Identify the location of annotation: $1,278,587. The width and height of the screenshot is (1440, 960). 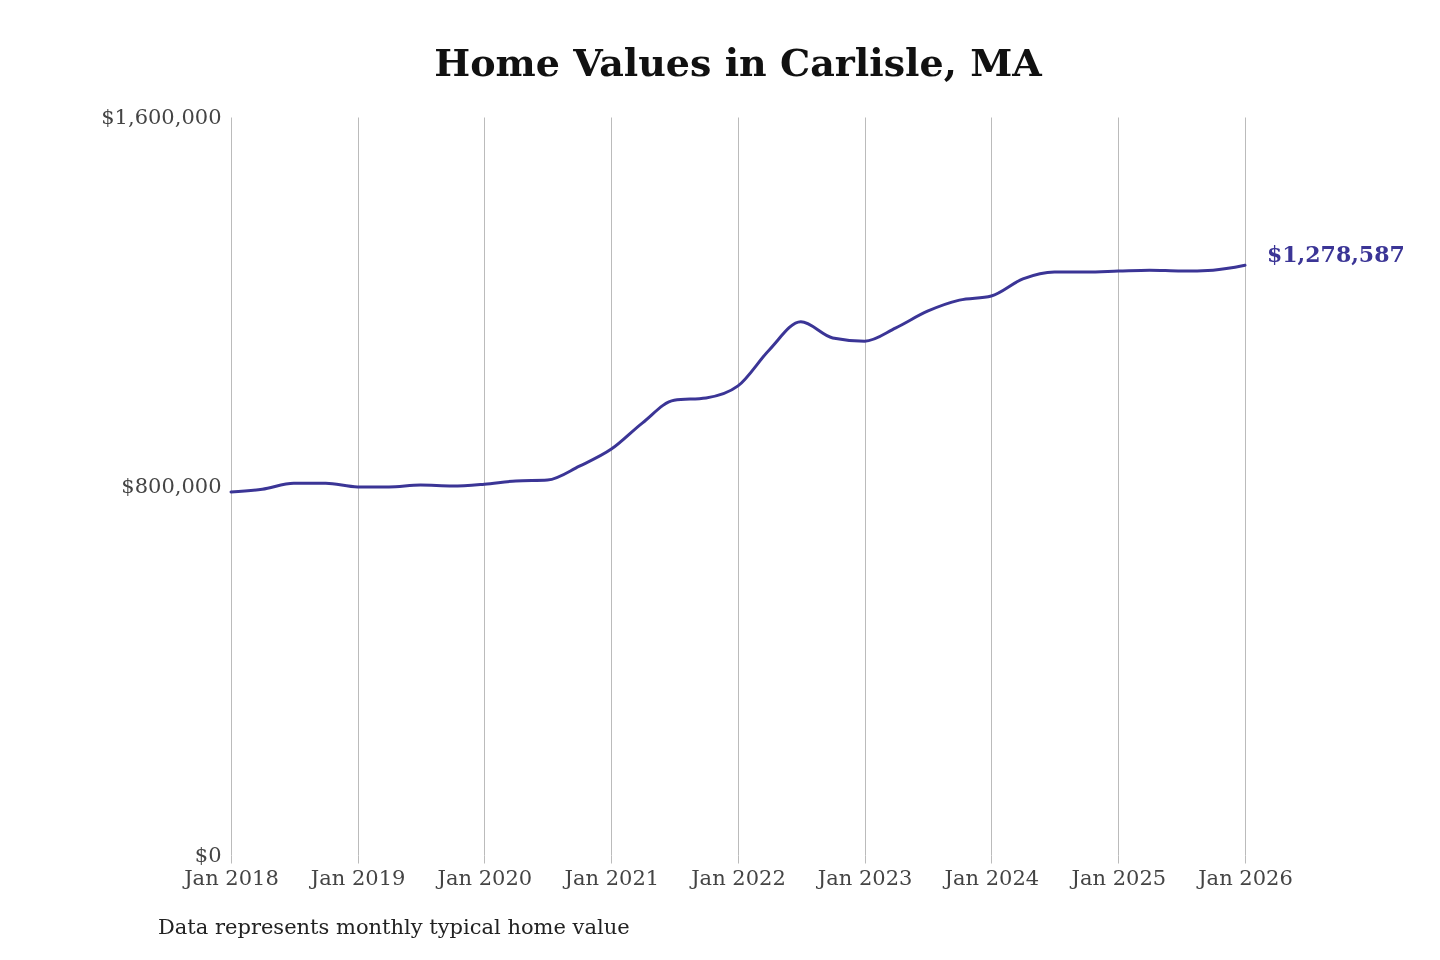
(1336, 254).